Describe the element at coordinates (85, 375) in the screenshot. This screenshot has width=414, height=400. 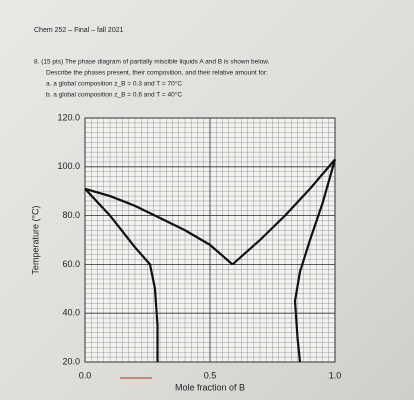
I see `x-tick-label: 0.0` at that location.